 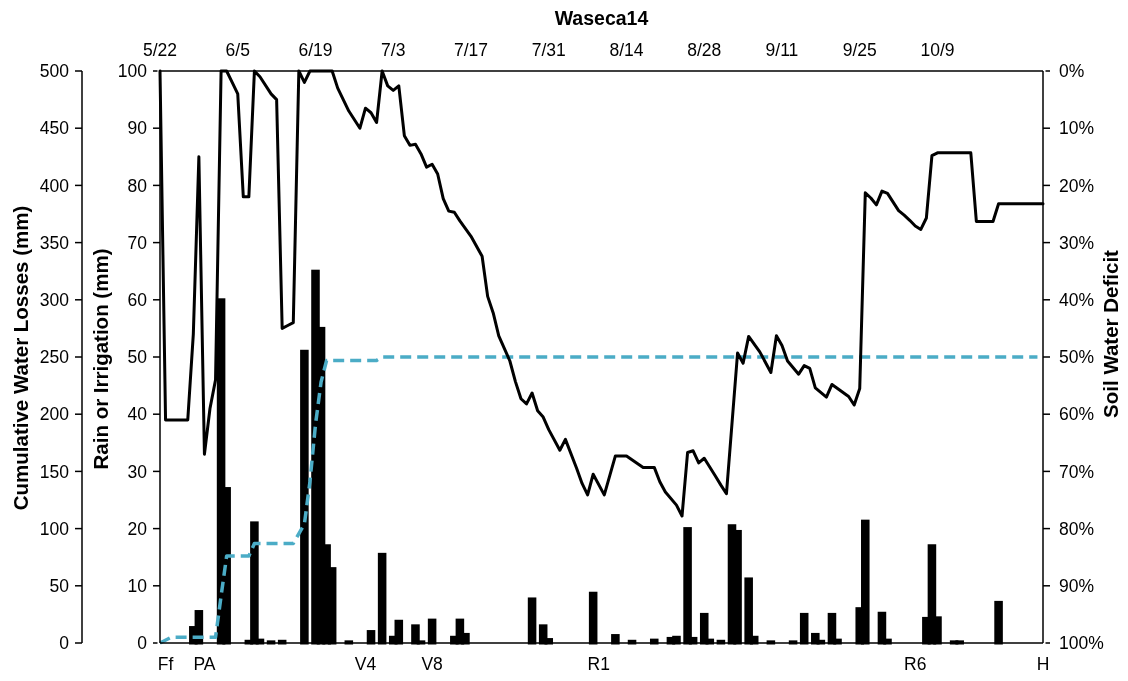 What do you see at coordinates (782, 50) in the screenshot?
I see `x2-tick-label: 9/11` at bounding box center [782, 50].